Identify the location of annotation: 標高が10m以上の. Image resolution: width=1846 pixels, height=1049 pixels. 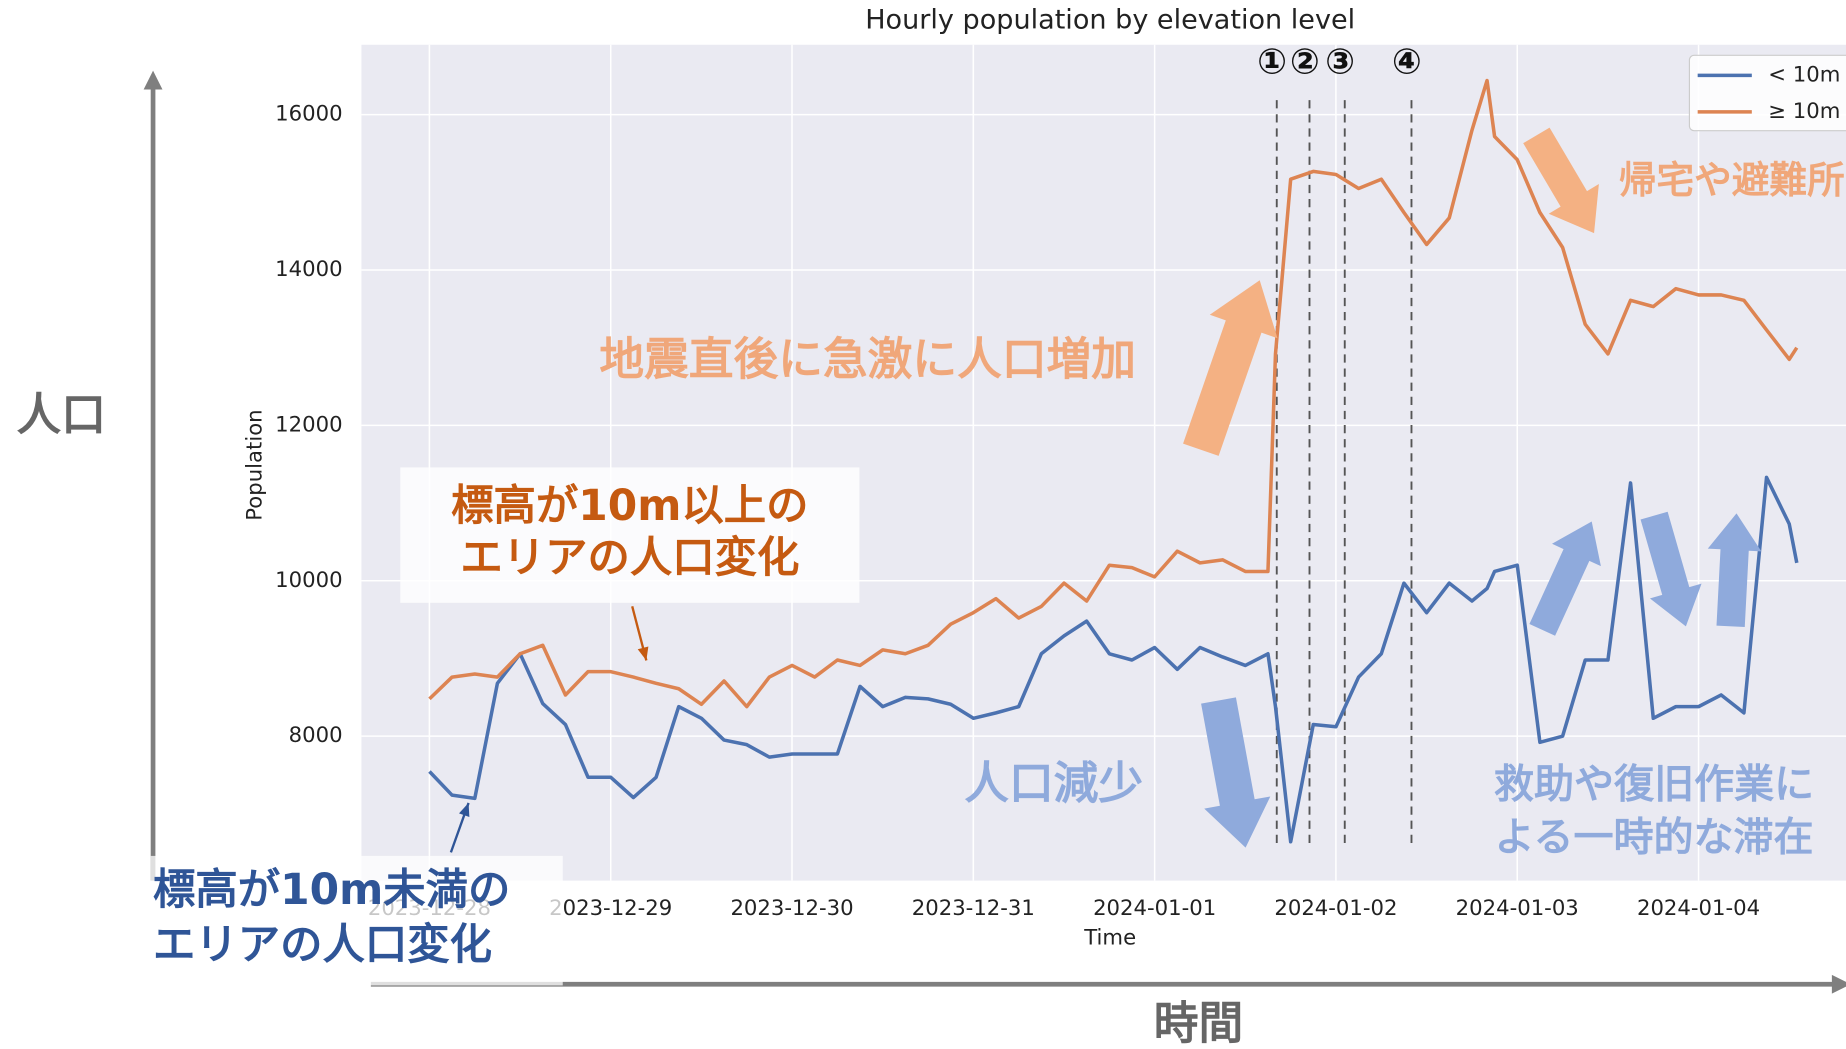
(629, 505).